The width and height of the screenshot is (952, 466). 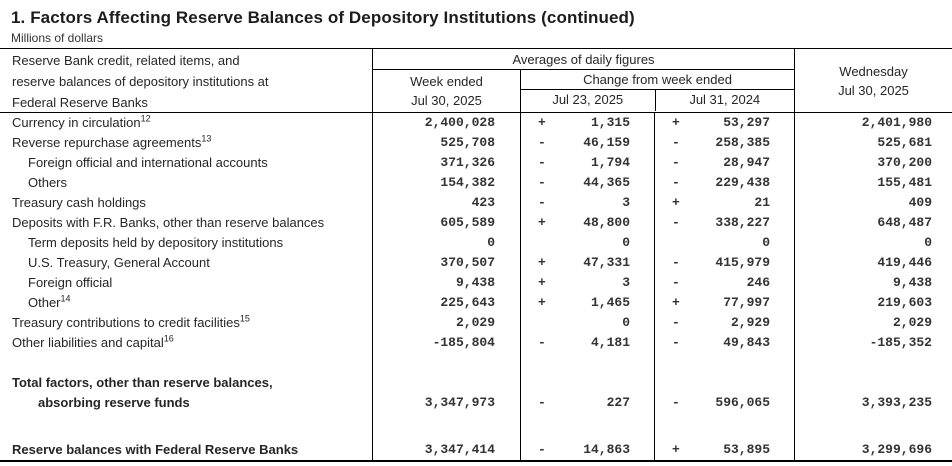 I want to click on wednesday-value: 409, so click(x=873, y=203).